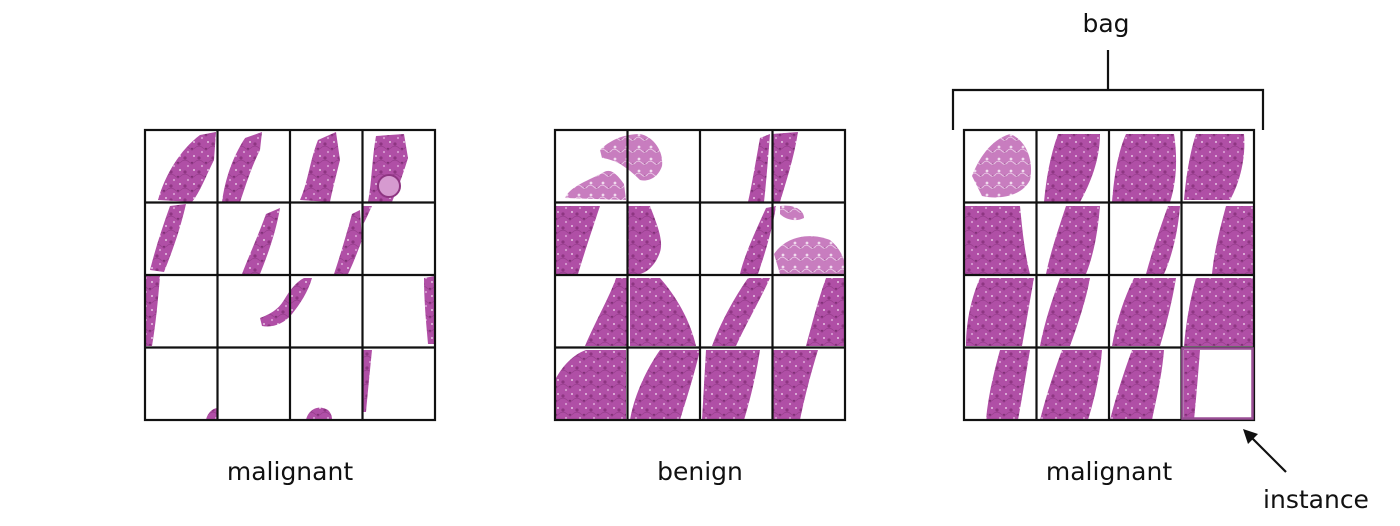 This screenshot has height=526, width=1400. I want to click on instance-tile, so click(1217, 383).